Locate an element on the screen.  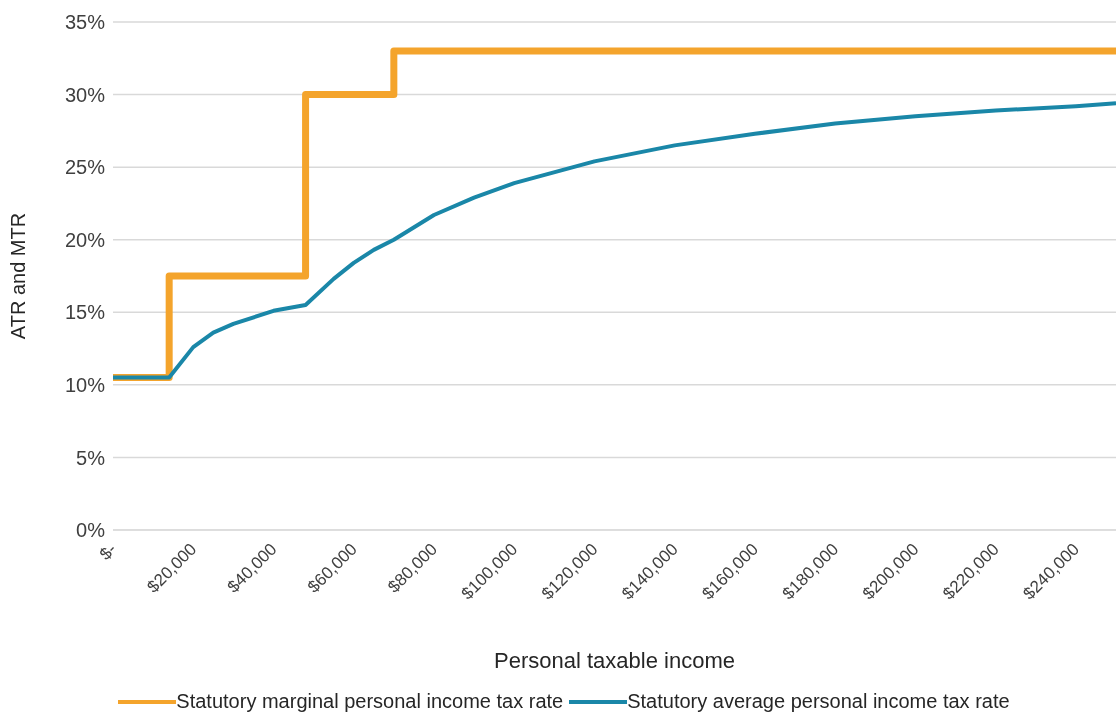
legend-label: Statutory average personal income tax rate is located at coordinates (818, 701).